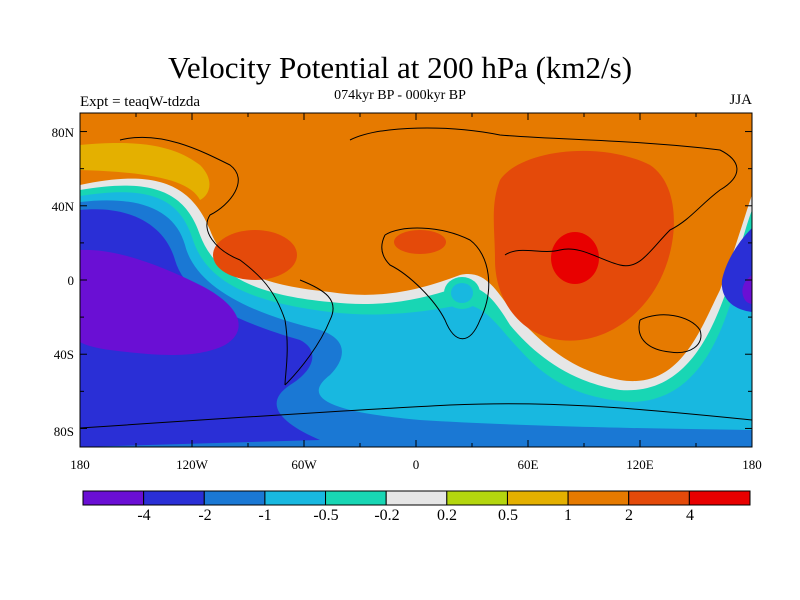 This screenshot has width=800, height=600. Describe the element at coordinates (447, 515) in the screenshot. I see `colorbar-label: 0.2` at that location.